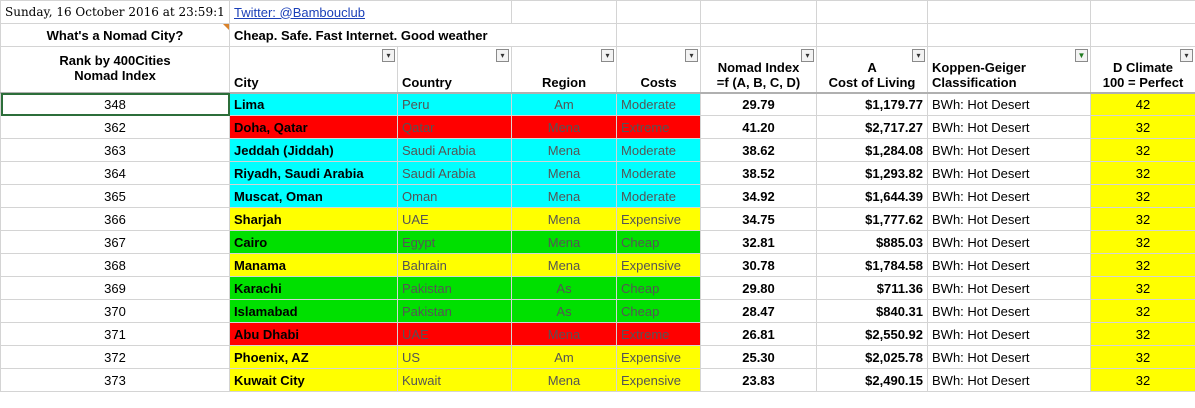  What do you see at coordinates (872, 334) in the screenshot?
I see `cost-of-living-cell: $2,550.92` at bounding box center [872, 334].